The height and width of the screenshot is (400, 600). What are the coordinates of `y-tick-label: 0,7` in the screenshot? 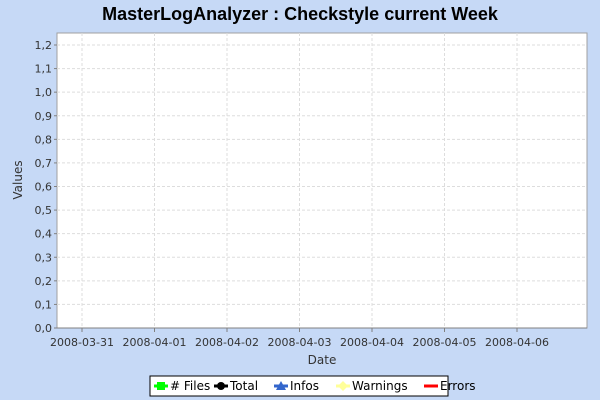 It's located at (44, 163).